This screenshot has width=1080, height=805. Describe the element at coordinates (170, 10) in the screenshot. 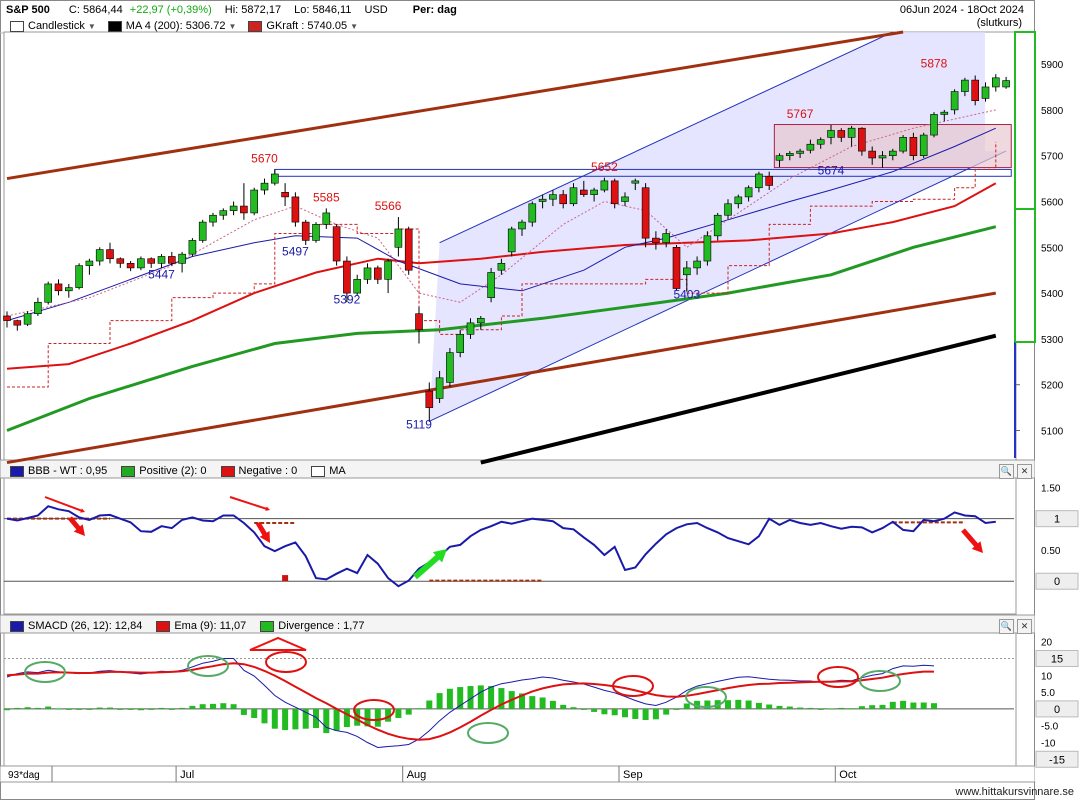

I see `change-label: +22,97 (+0,39%)` at that location.